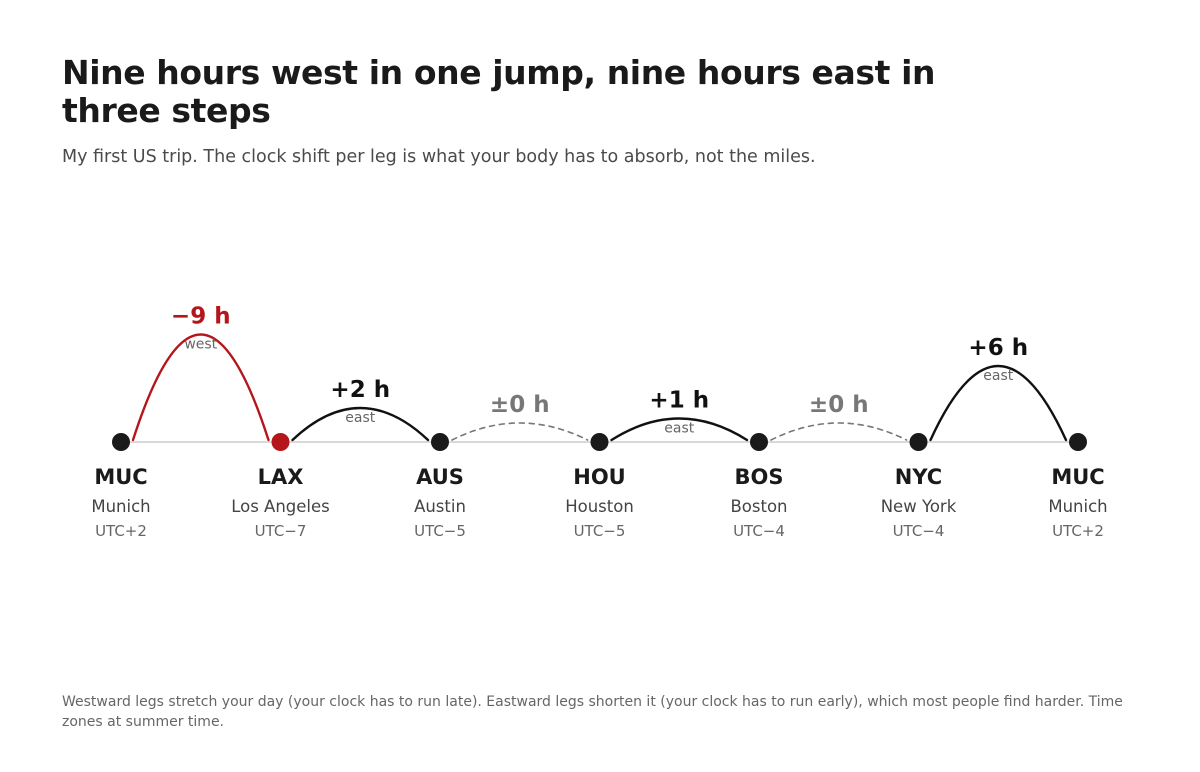  Describe the element at coordinates (998, 376) in the screenshot. I see `leg-direction-label-6: east` at that location.